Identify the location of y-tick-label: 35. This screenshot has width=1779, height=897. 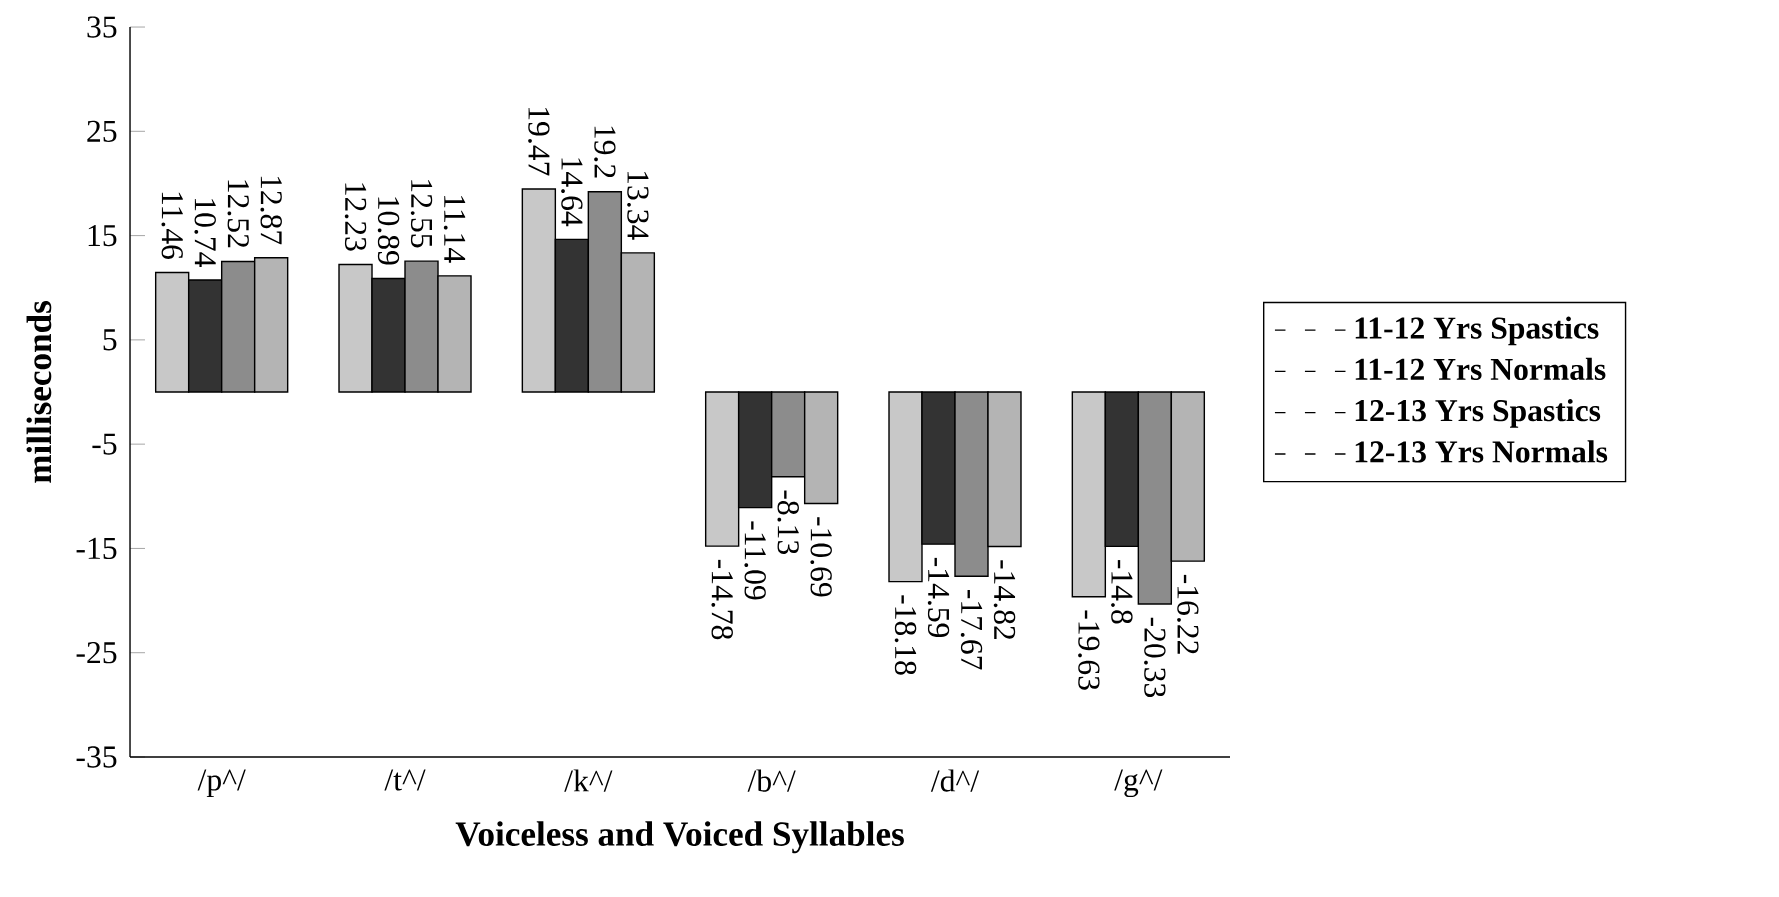
(102, 27).